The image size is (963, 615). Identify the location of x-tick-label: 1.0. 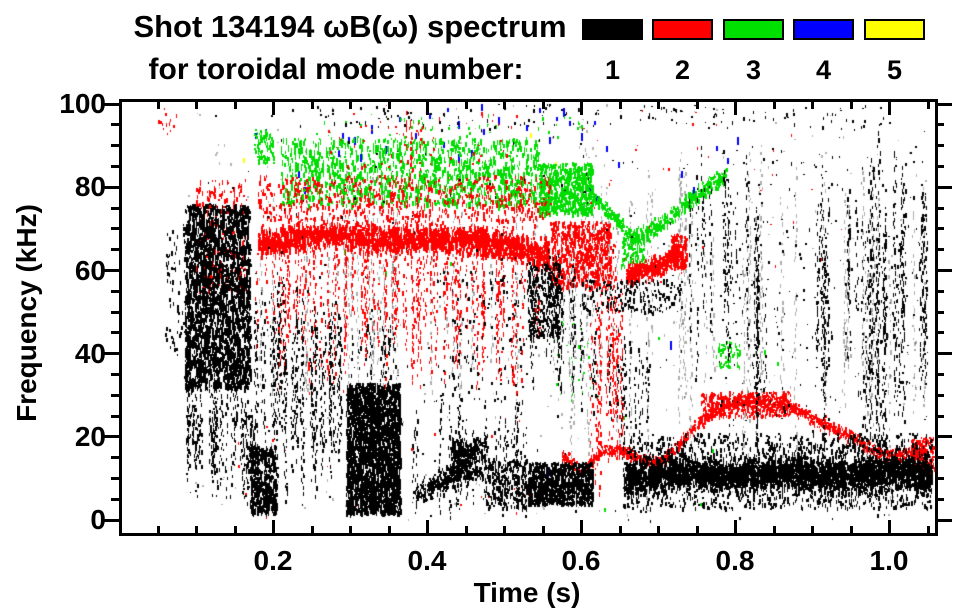
(889, 560).